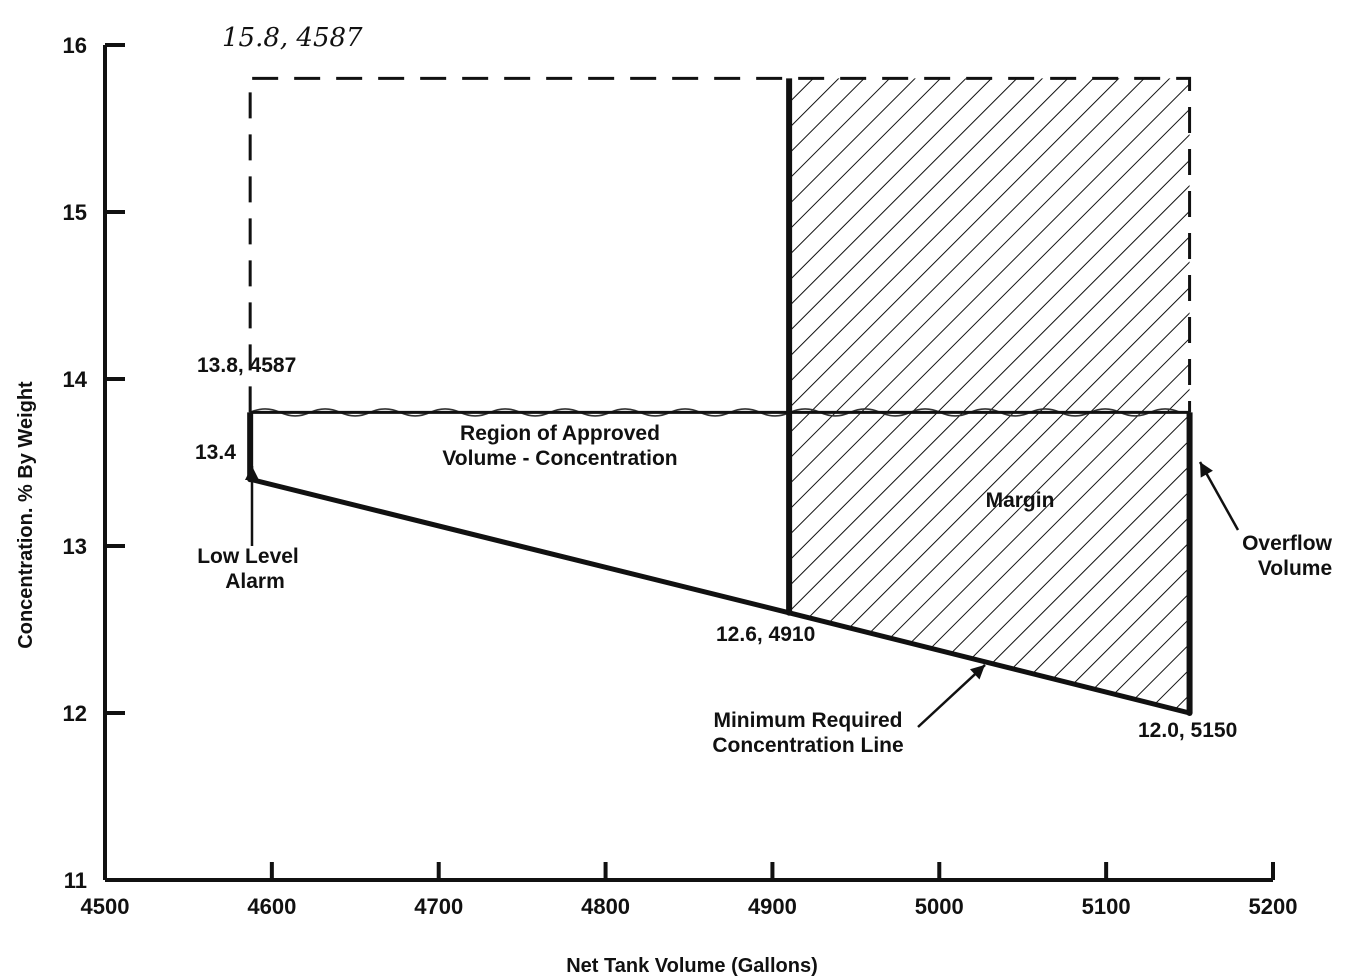 Image resolution: width=1345 pixels, height=977 pixels. Describe the element at coordinates (215, 452) in the screenshot. I see `left-bottom-value-label: 13.4` at that location.